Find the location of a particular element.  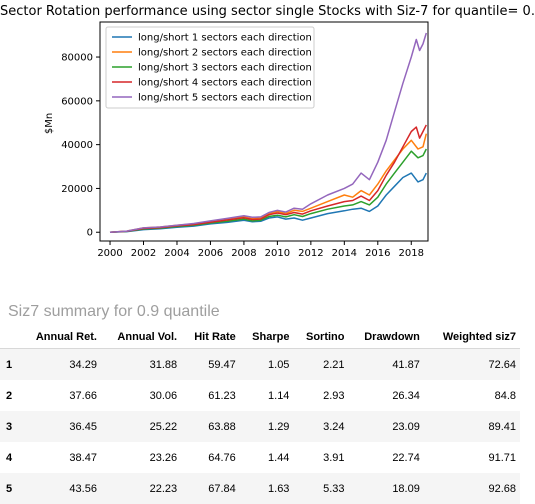

summary-heading: Siz7 summary for 0.9 quantile is located at coordinates (114, 311).